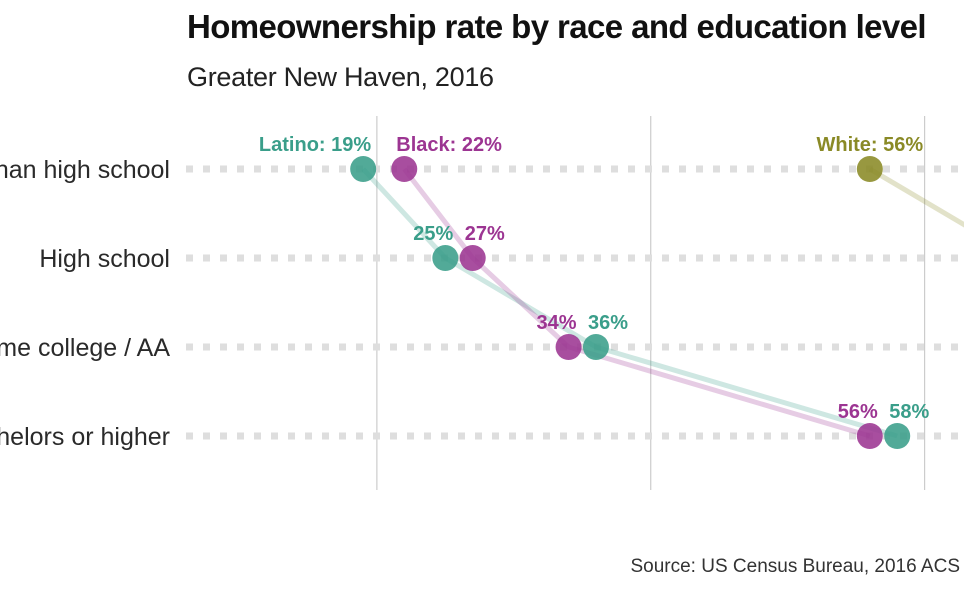  I want to click on chart-subtitle: Greater New Haven, 2016, so click(340, 77).